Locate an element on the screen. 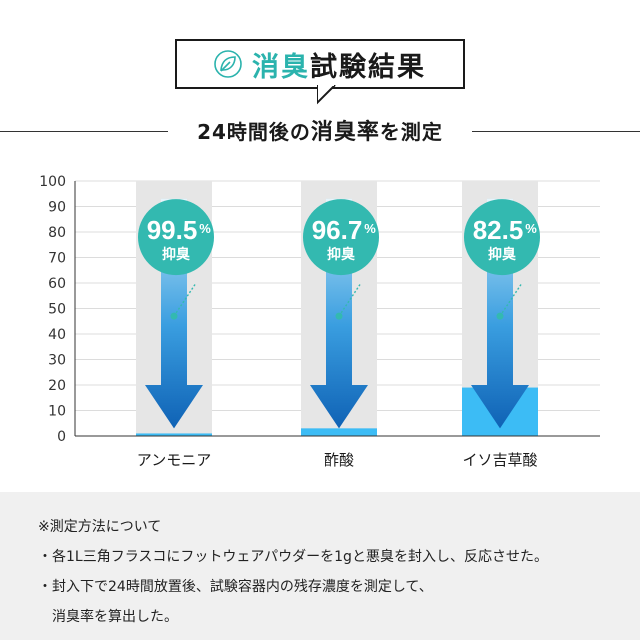 This screenshot has height=640, width=640. title-box: 消臭試験結果 is located at coordinates (320, 72).